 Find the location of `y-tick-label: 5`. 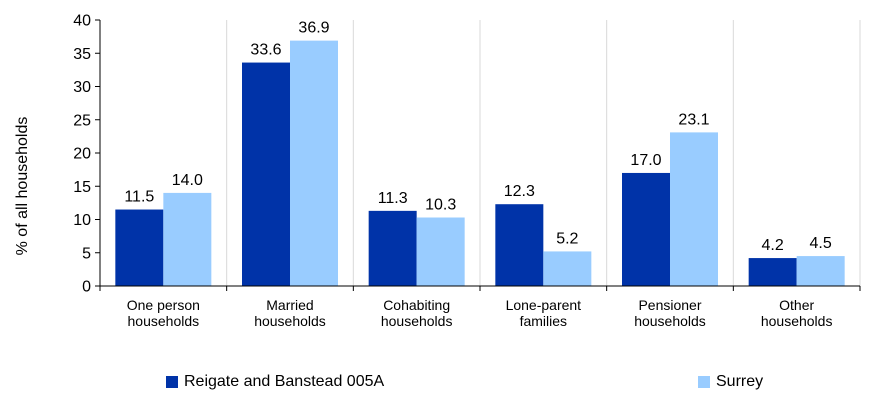

y-tick-label: 5 is located at coordinates (86, 253).